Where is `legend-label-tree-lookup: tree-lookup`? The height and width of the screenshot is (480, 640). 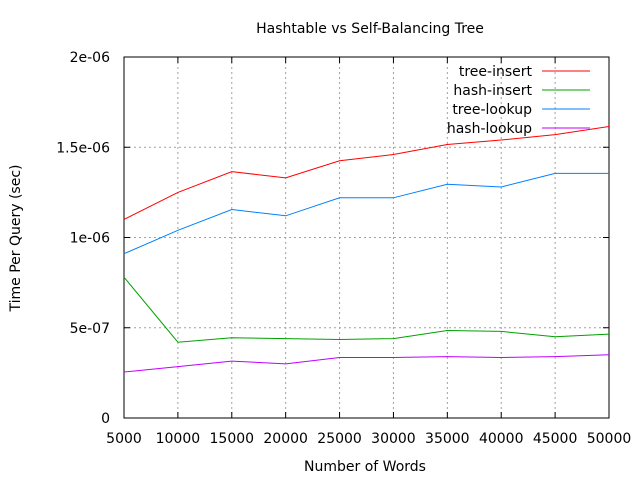
legend-label-tree-lookup: tree-lookup is located at coordinates (492, 110).